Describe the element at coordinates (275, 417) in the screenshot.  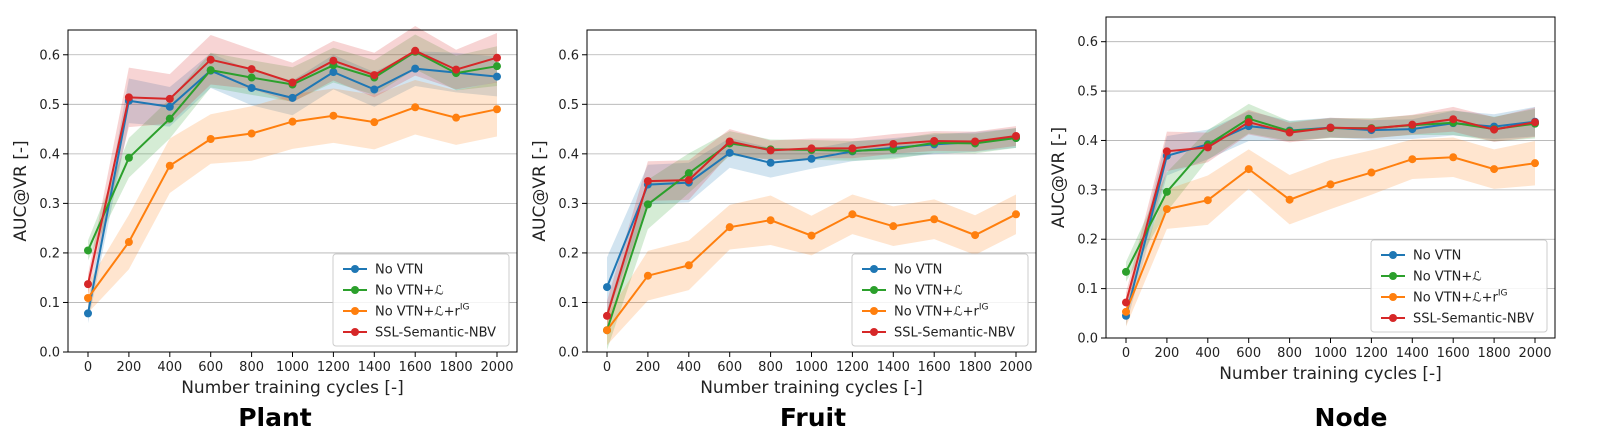
I see `panel-title-plant: Plant` at that location.